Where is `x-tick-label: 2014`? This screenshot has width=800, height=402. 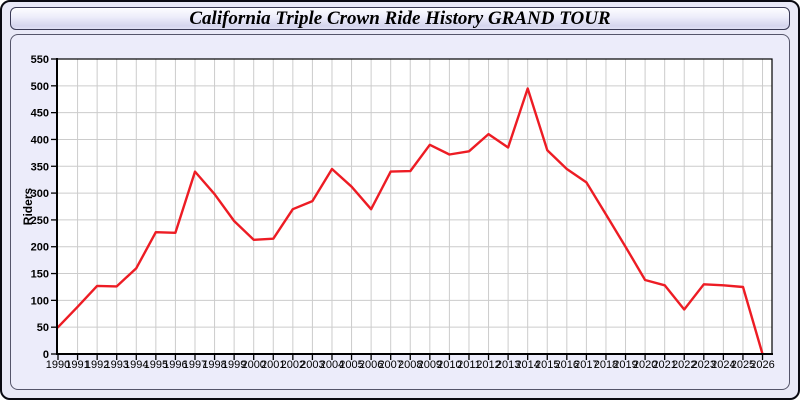 x-tick-label: 2014 is located at coordinates (527, 365).